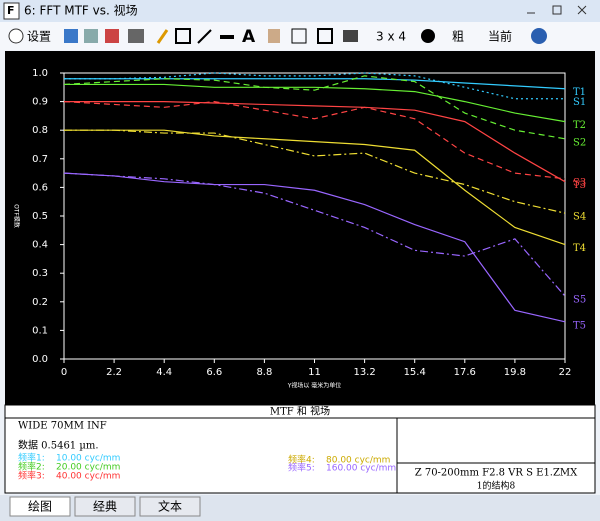  I want to click on app-icon, so click(11, 11).